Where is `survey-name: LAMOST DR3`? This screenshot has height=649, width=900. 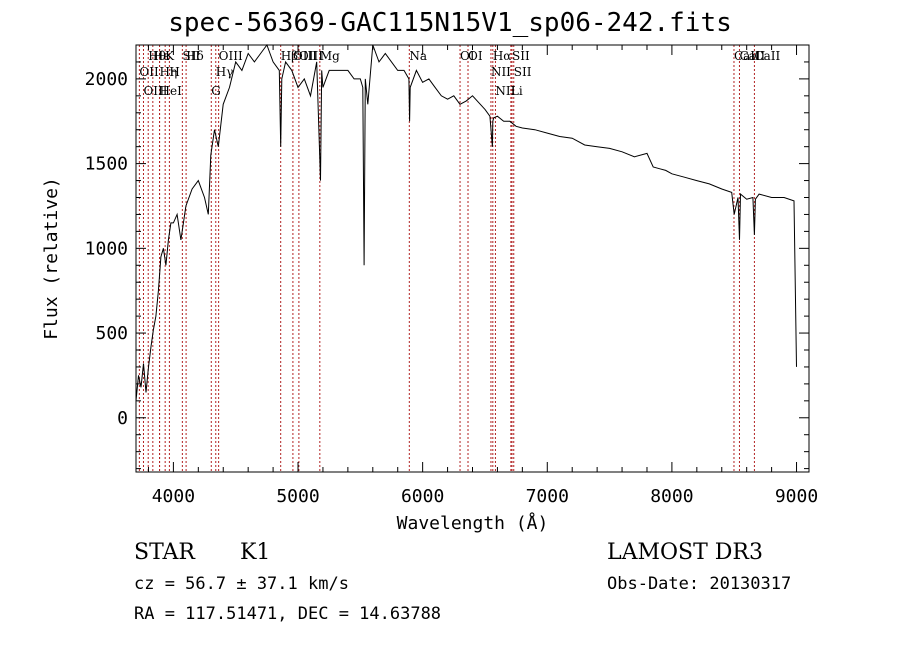 survey-name: LAMOST DR3 is located at coordinates (685, 552).